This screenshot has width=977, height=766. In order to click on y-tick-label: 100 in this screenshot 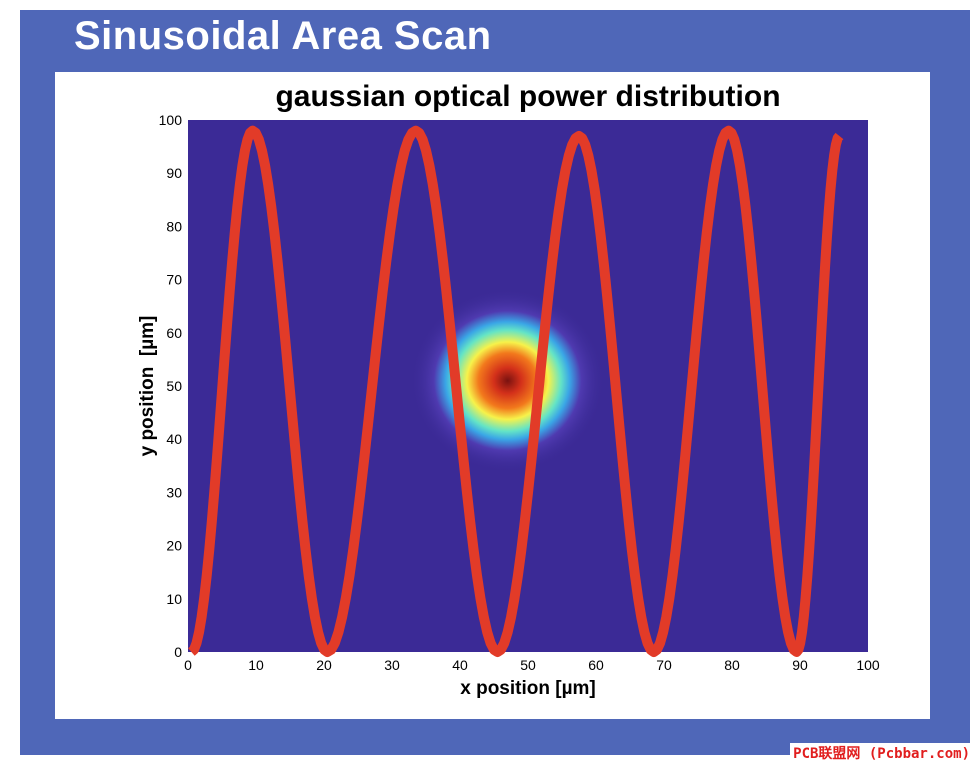, I will do `click(171, 120)`.